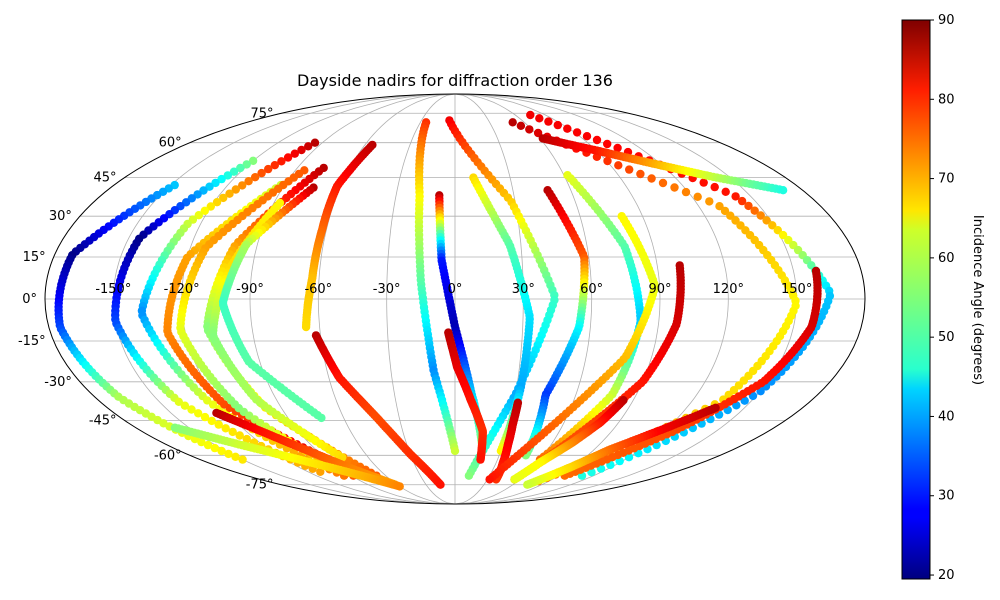  Describe the element at coordinates (170, 143) in the screenshot. I see `latitude-tick-label: 60°` at that location.